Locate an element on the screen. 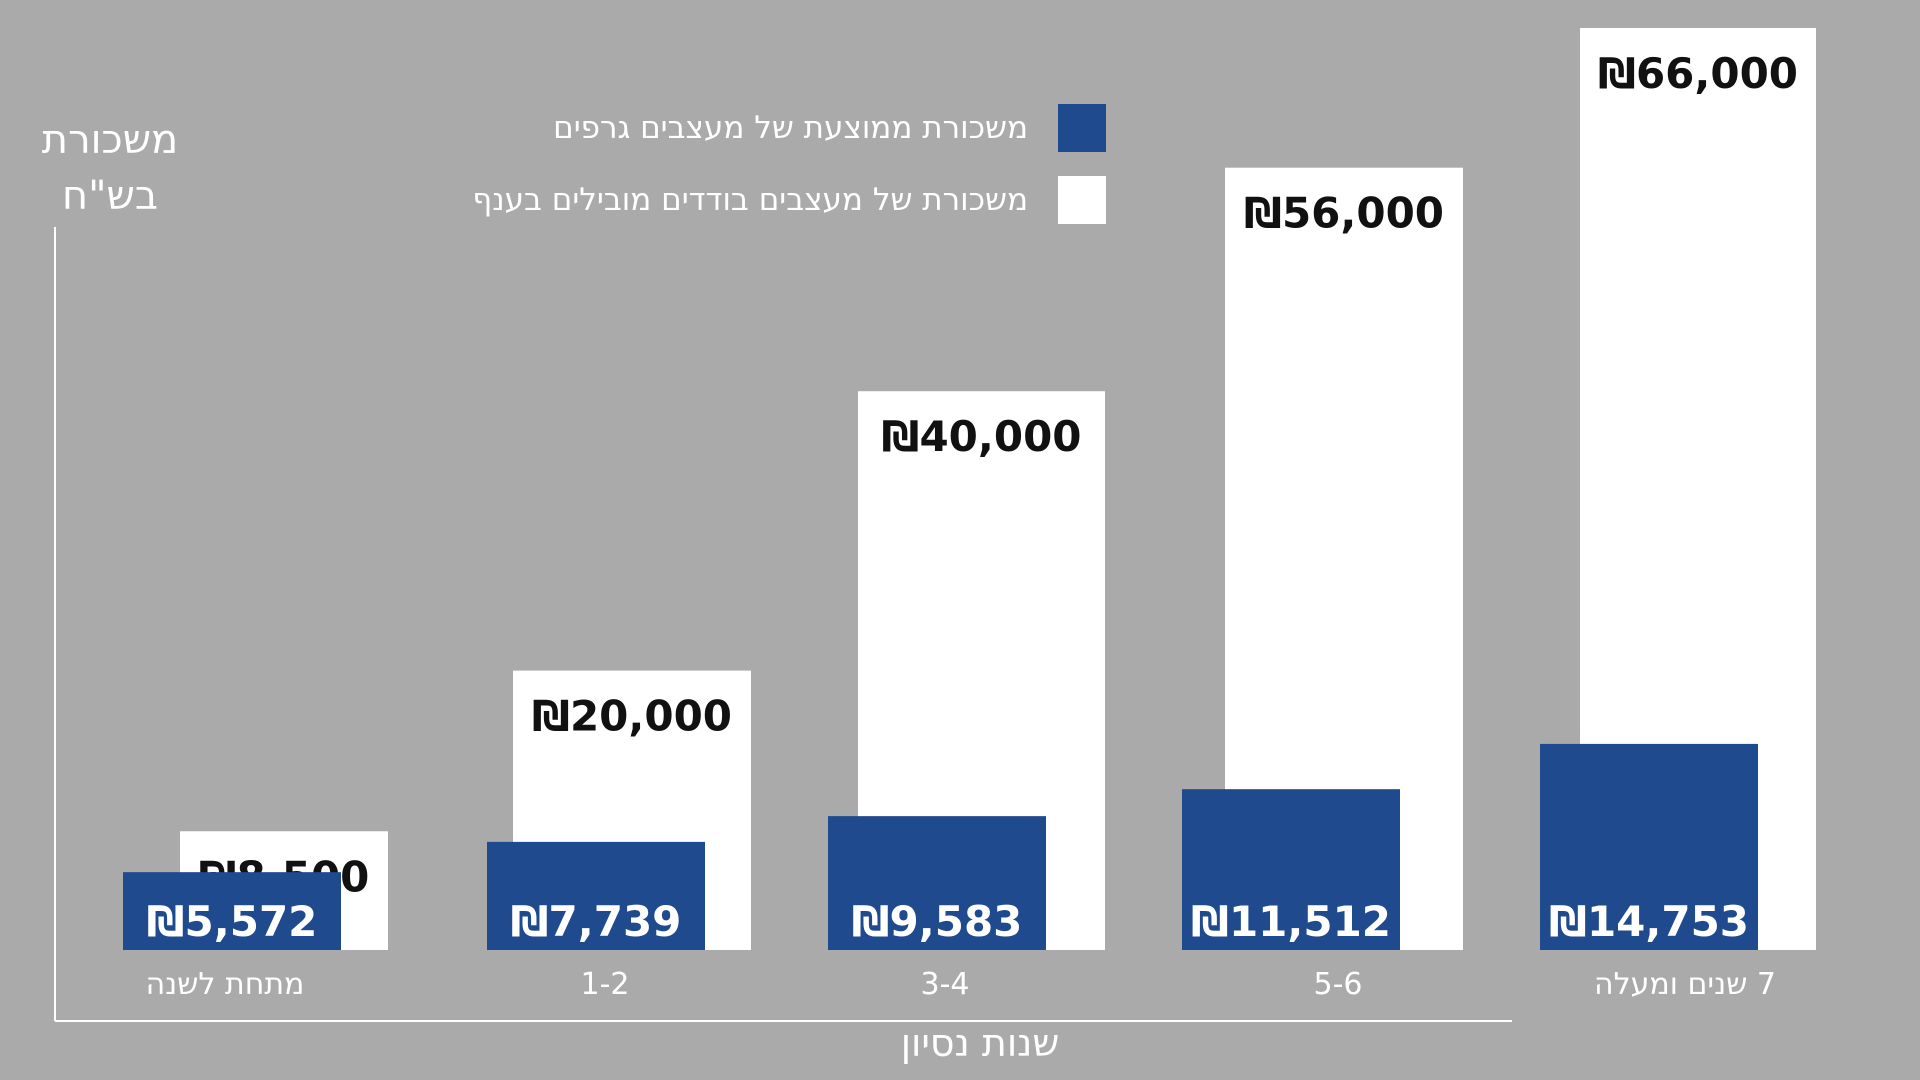  x-axis-title: שנות נסיון is located at coordinates (980, 1043).